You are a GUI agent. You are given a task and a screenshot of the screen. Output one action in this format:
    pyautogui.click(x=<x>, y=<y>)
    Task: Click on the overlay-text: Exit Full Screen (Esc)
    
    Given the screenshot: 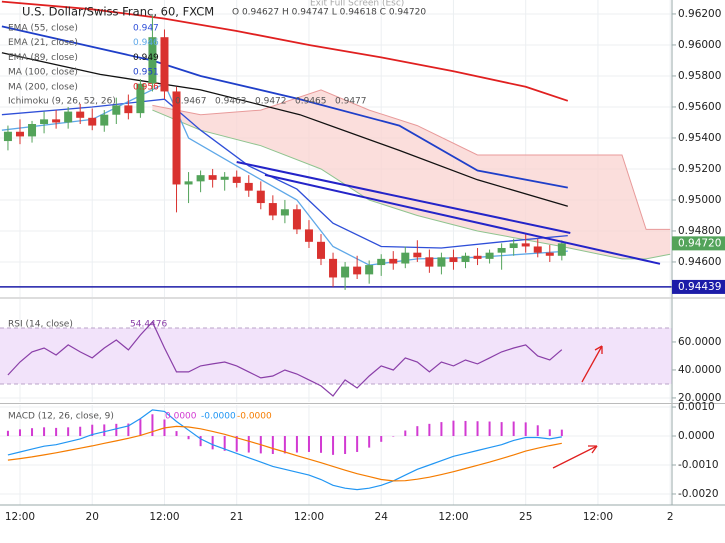 What is the action you would take?
    pyautogui.click(x=357, y=4)
    